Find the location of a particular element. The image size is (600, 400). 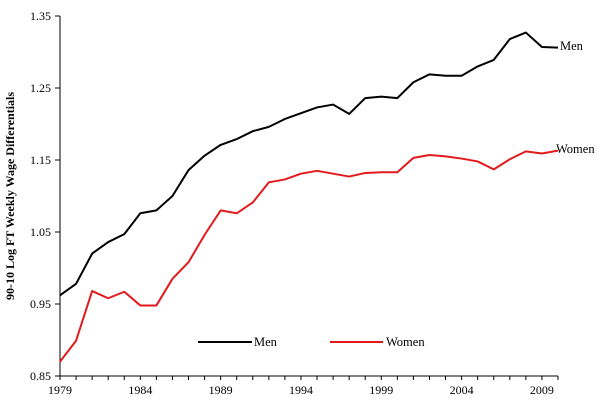

y-tick-label: 1.25 is located at coordinates (40, 88).